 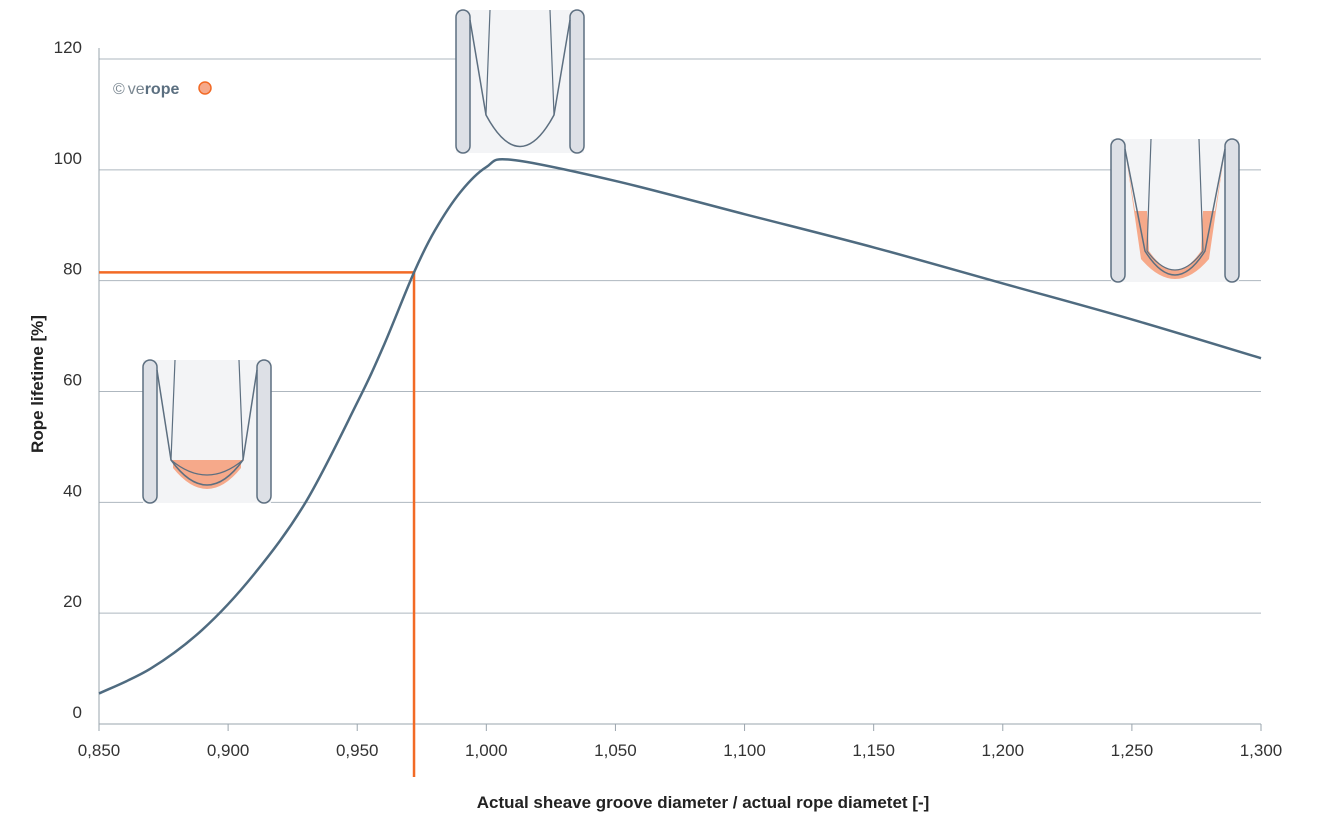 What do you see at coordinates (228, 750) in the screenshot?
I see `x-tick-label: 0,900` at bounding box center [228, 750].